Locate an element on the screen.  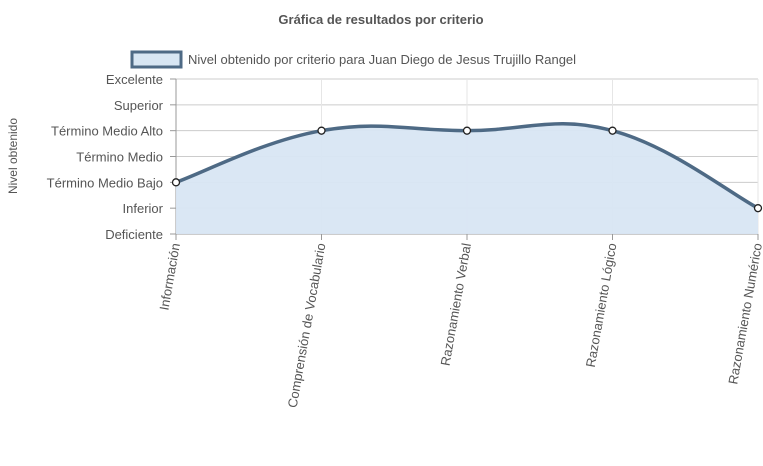
y-tick-label: Término Medio is located at coordinates (119, 157).